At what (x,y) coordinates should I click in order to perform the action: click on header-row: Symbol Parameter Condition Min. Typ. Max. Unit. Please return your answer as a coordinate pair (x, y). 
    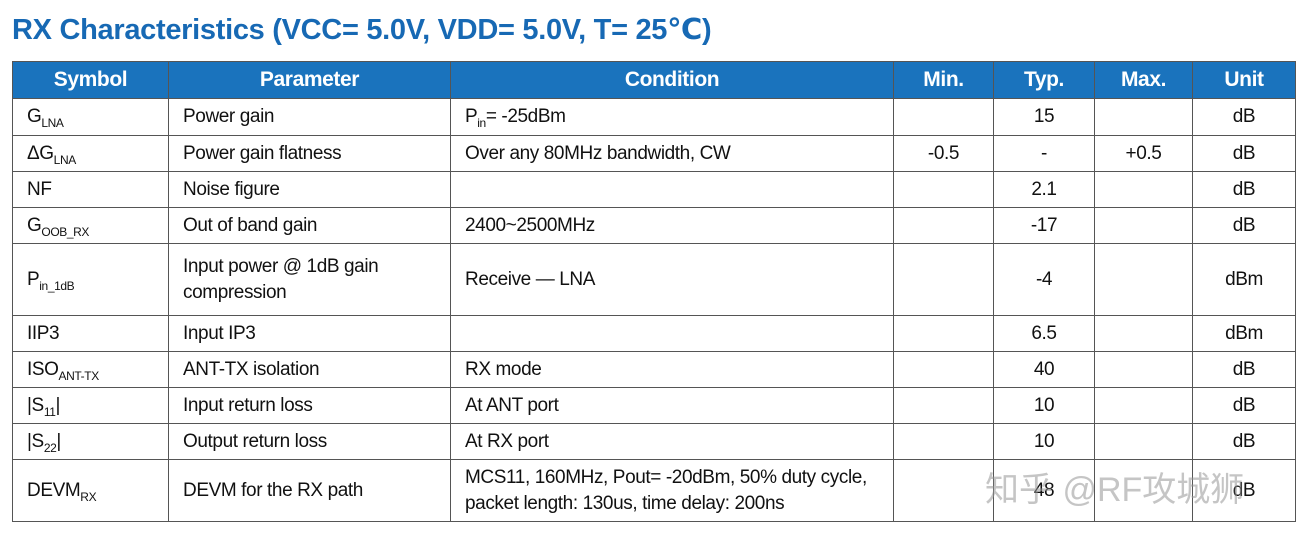
    Looking at the image, I should click on (654, 80).